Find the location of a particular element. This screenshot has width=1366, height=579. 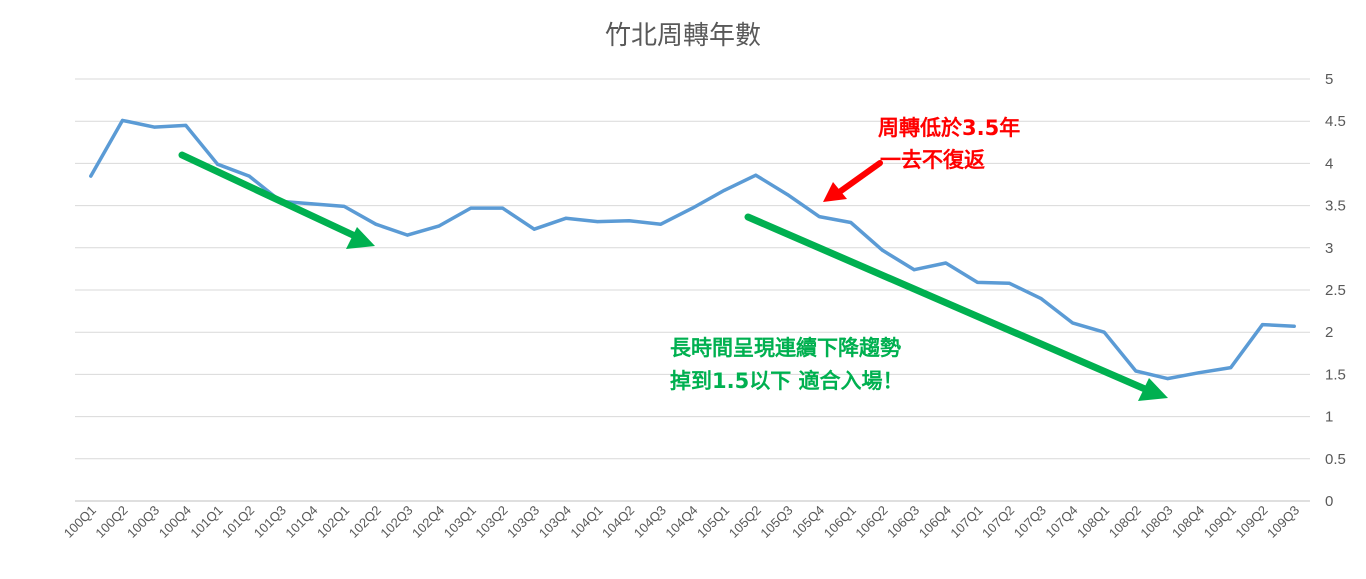

annotation-green-line1: 長時間呈現連續下降趨勢 is located at coordinates (785, 348).